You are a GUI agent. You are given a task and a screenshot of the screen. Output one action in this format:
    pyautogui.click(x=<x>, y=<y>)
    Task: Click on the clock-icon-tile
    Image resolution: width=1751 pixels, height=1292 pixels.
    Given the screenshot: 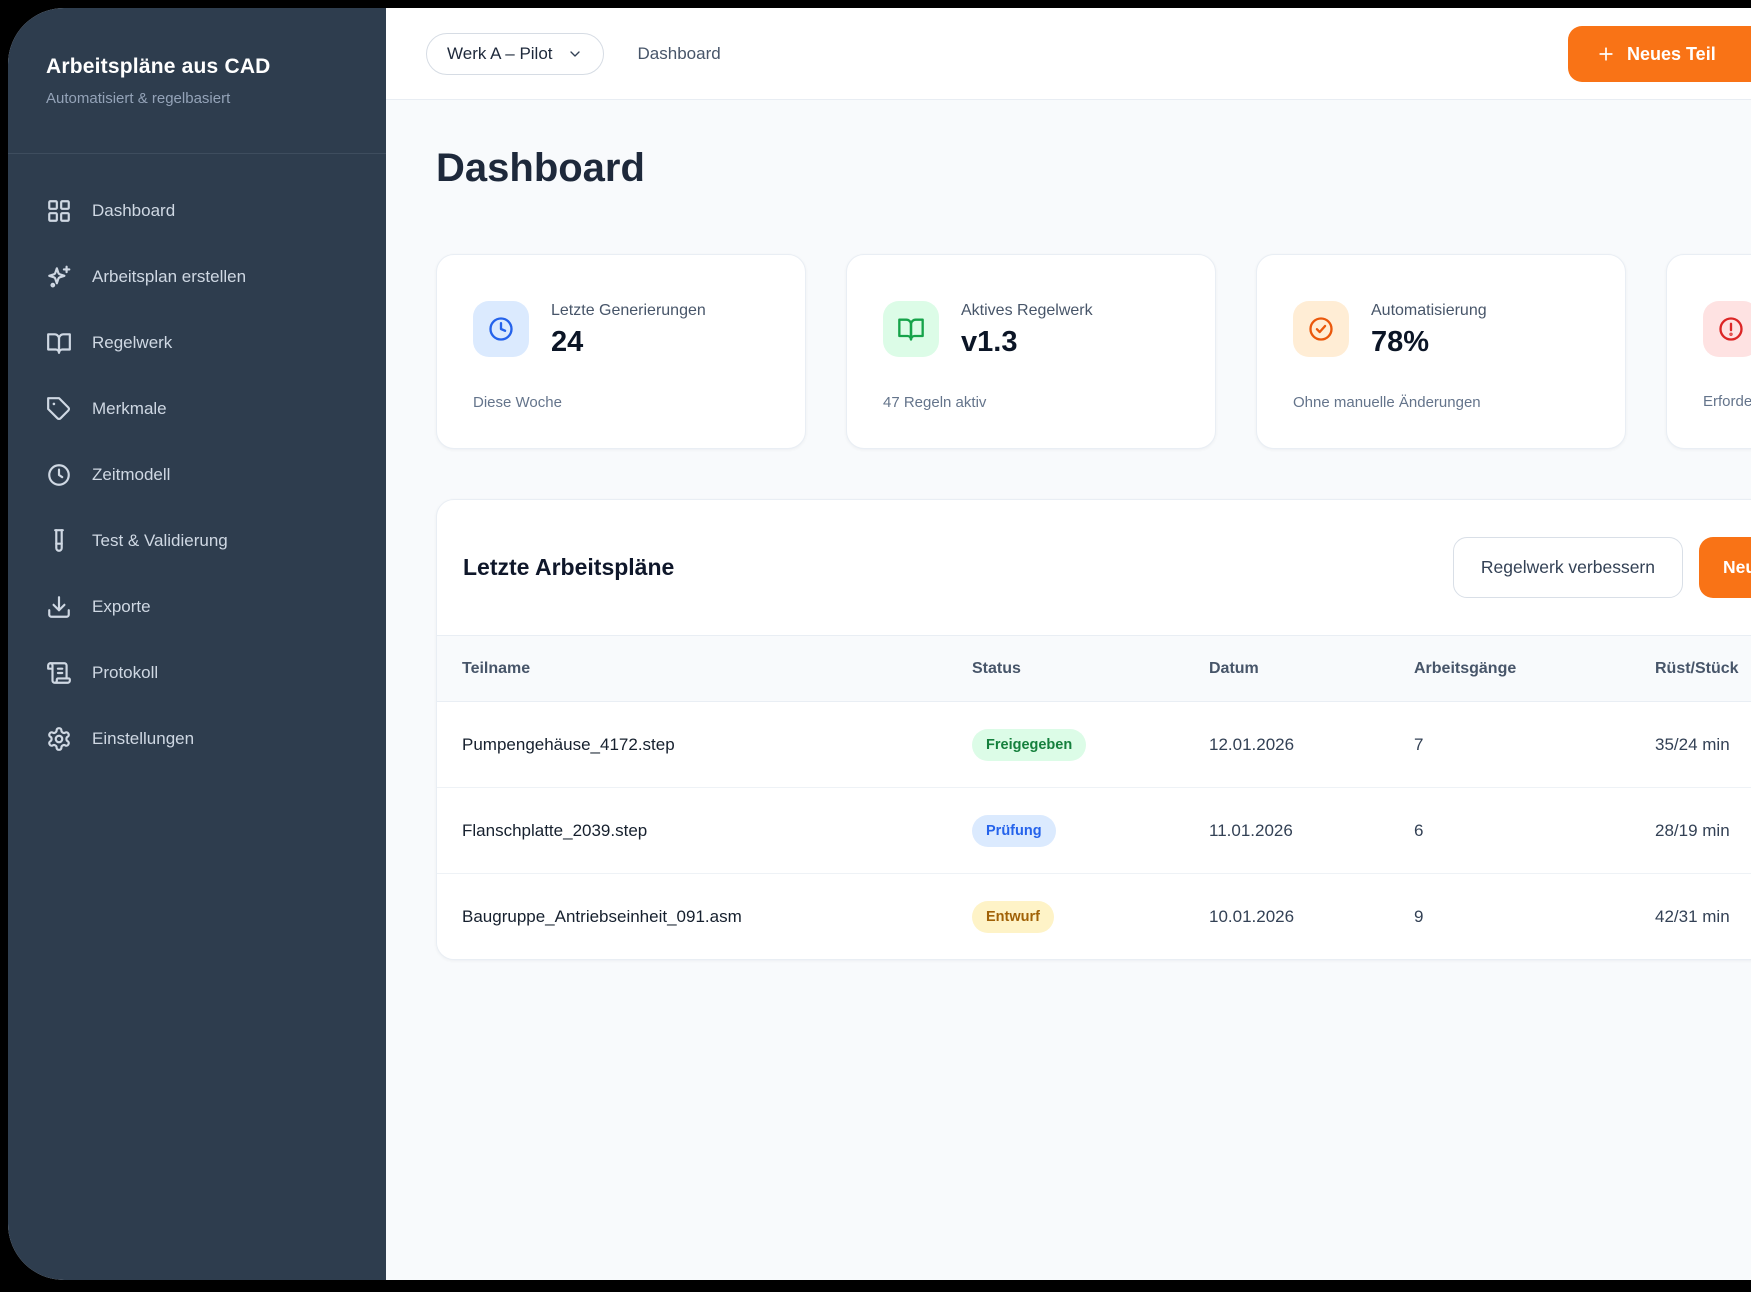 What is the action you would take?
    pyautogui.click(x=501, y=329)
    